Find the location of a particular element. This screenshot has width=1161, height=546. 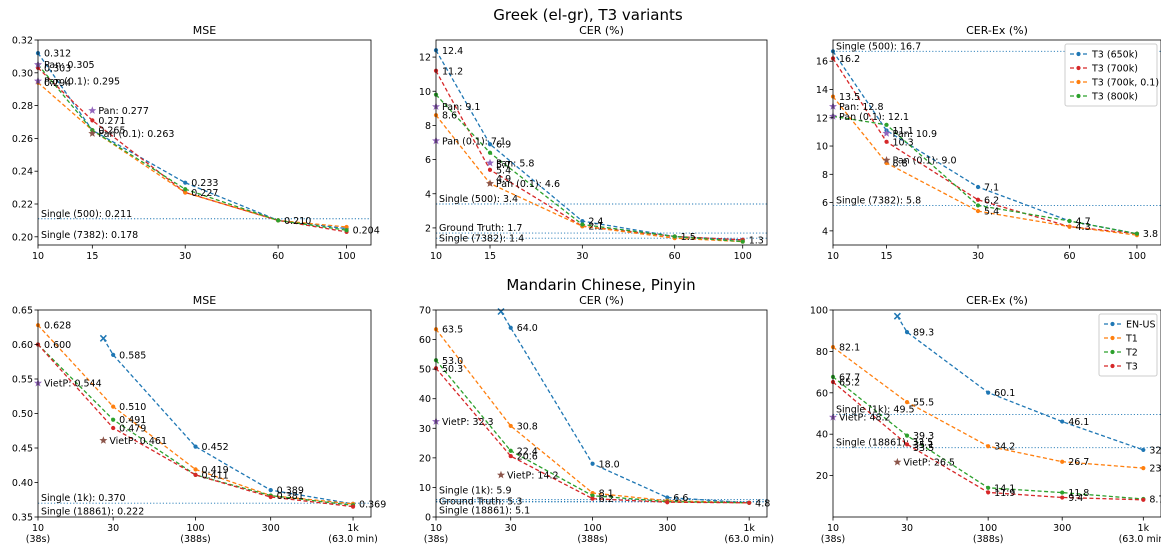

x-tick-label: 60 is located at coordinates (278, 256).